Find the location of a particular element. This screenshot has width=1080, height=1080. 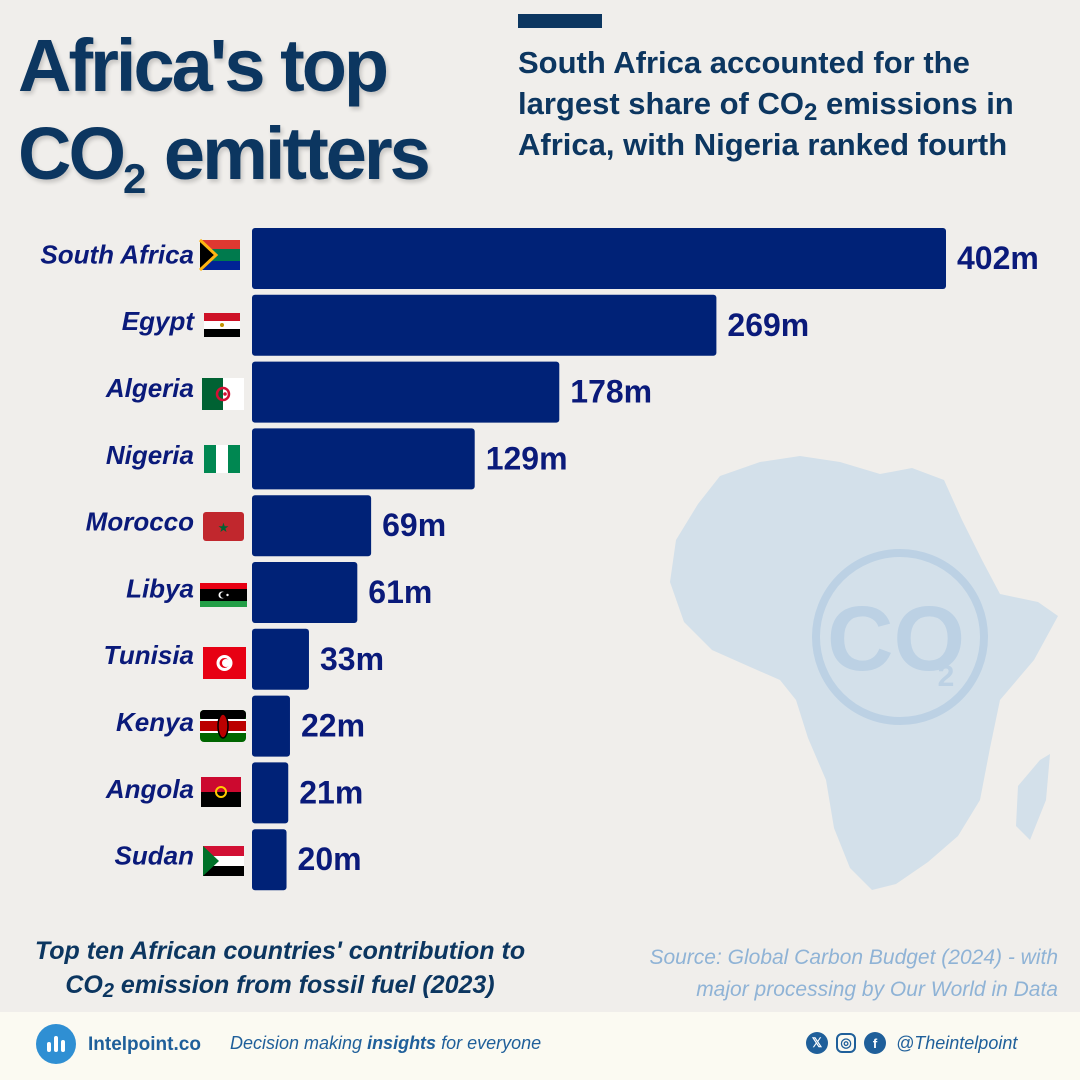

caption-subscript: 2 is located at coordinates (108, 991).